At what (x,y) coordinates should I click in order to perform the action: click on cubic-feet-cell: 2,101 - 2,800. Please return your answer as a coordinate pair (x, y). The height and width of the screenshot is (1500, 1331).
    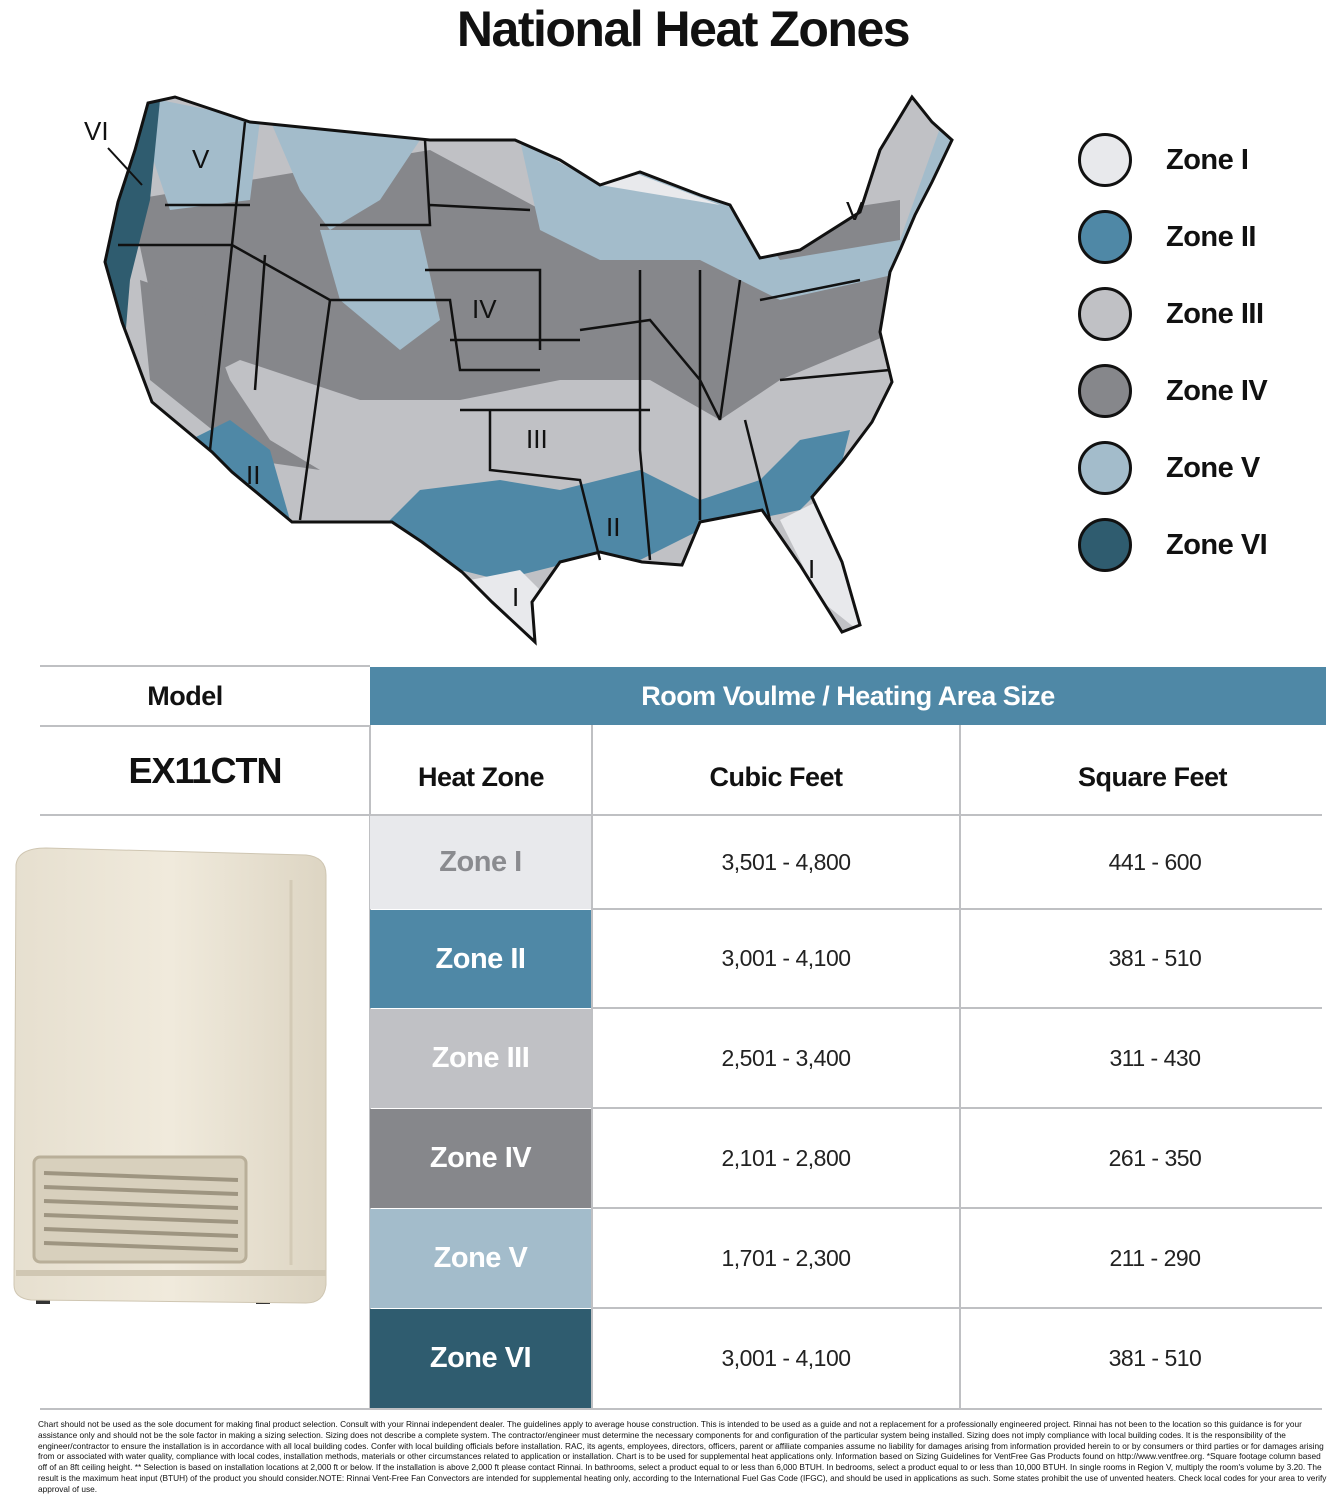
    Looking at the image, I should click on (786, 1157).